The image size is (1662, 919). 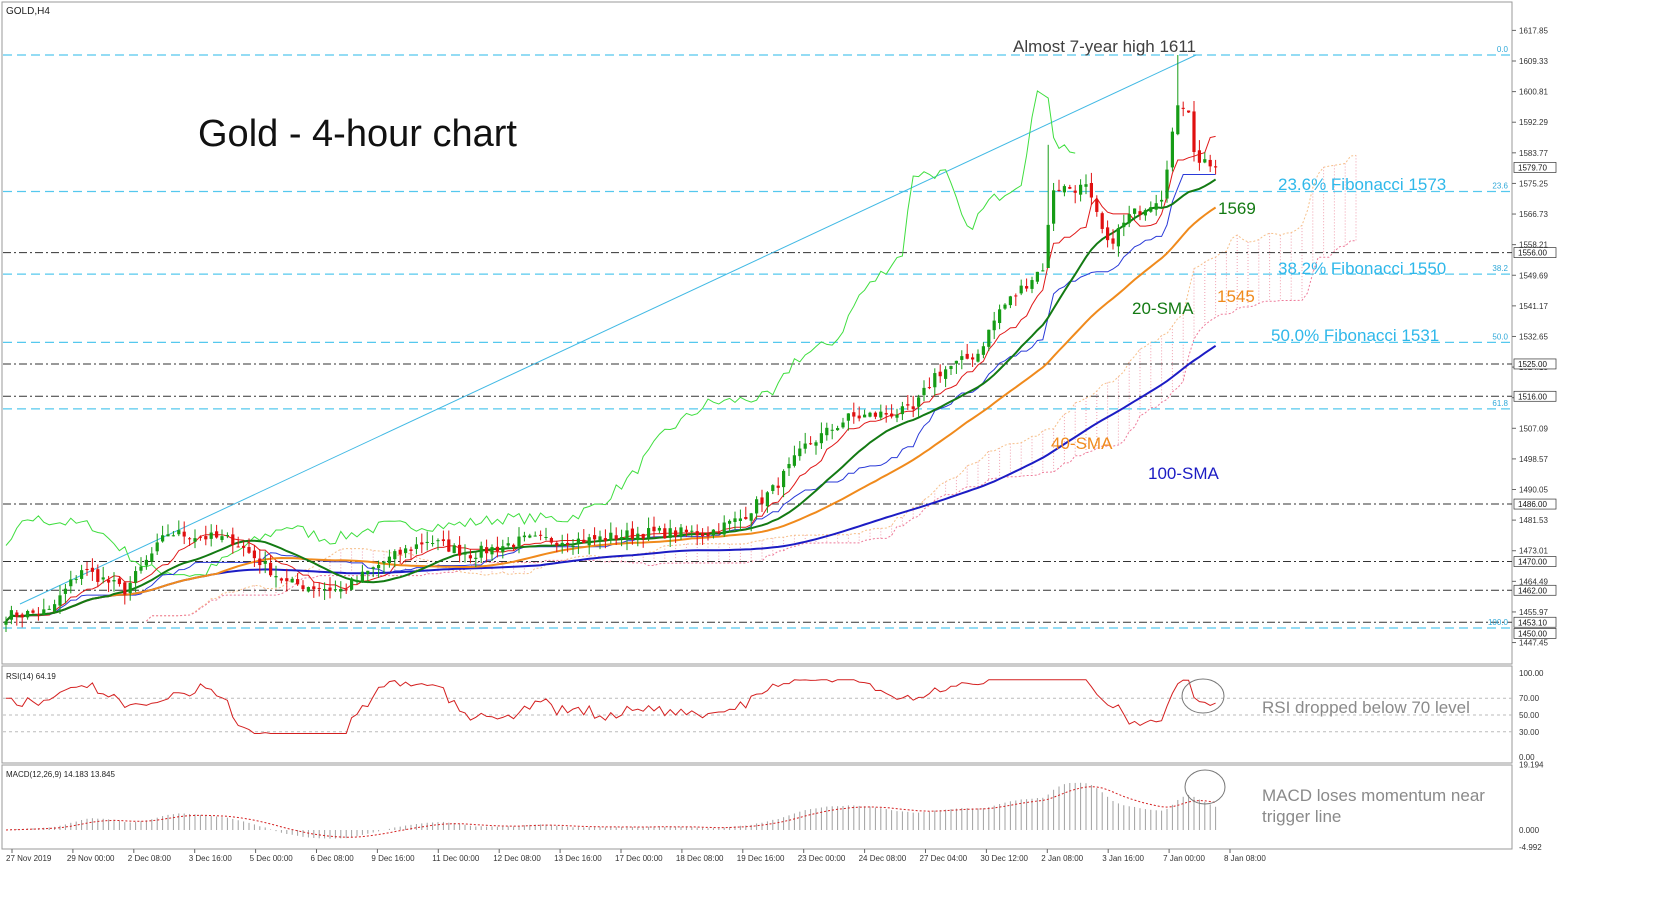 What do you see at coordinates (1533, 551) in the screenshot?
I see `price-tick-label: 1473.01` at bounding box center [1533, 551].